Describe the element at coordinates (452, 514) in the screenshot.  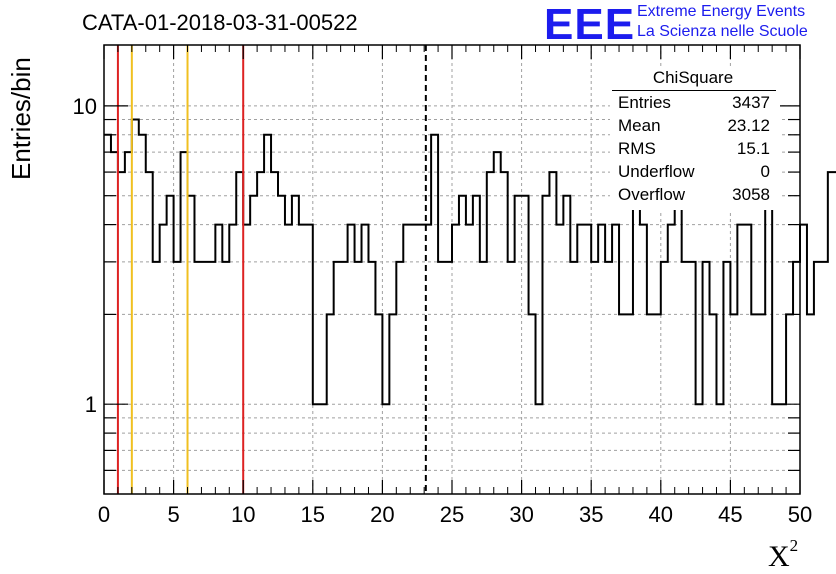
I see `x-tick-label: 25` at that location.